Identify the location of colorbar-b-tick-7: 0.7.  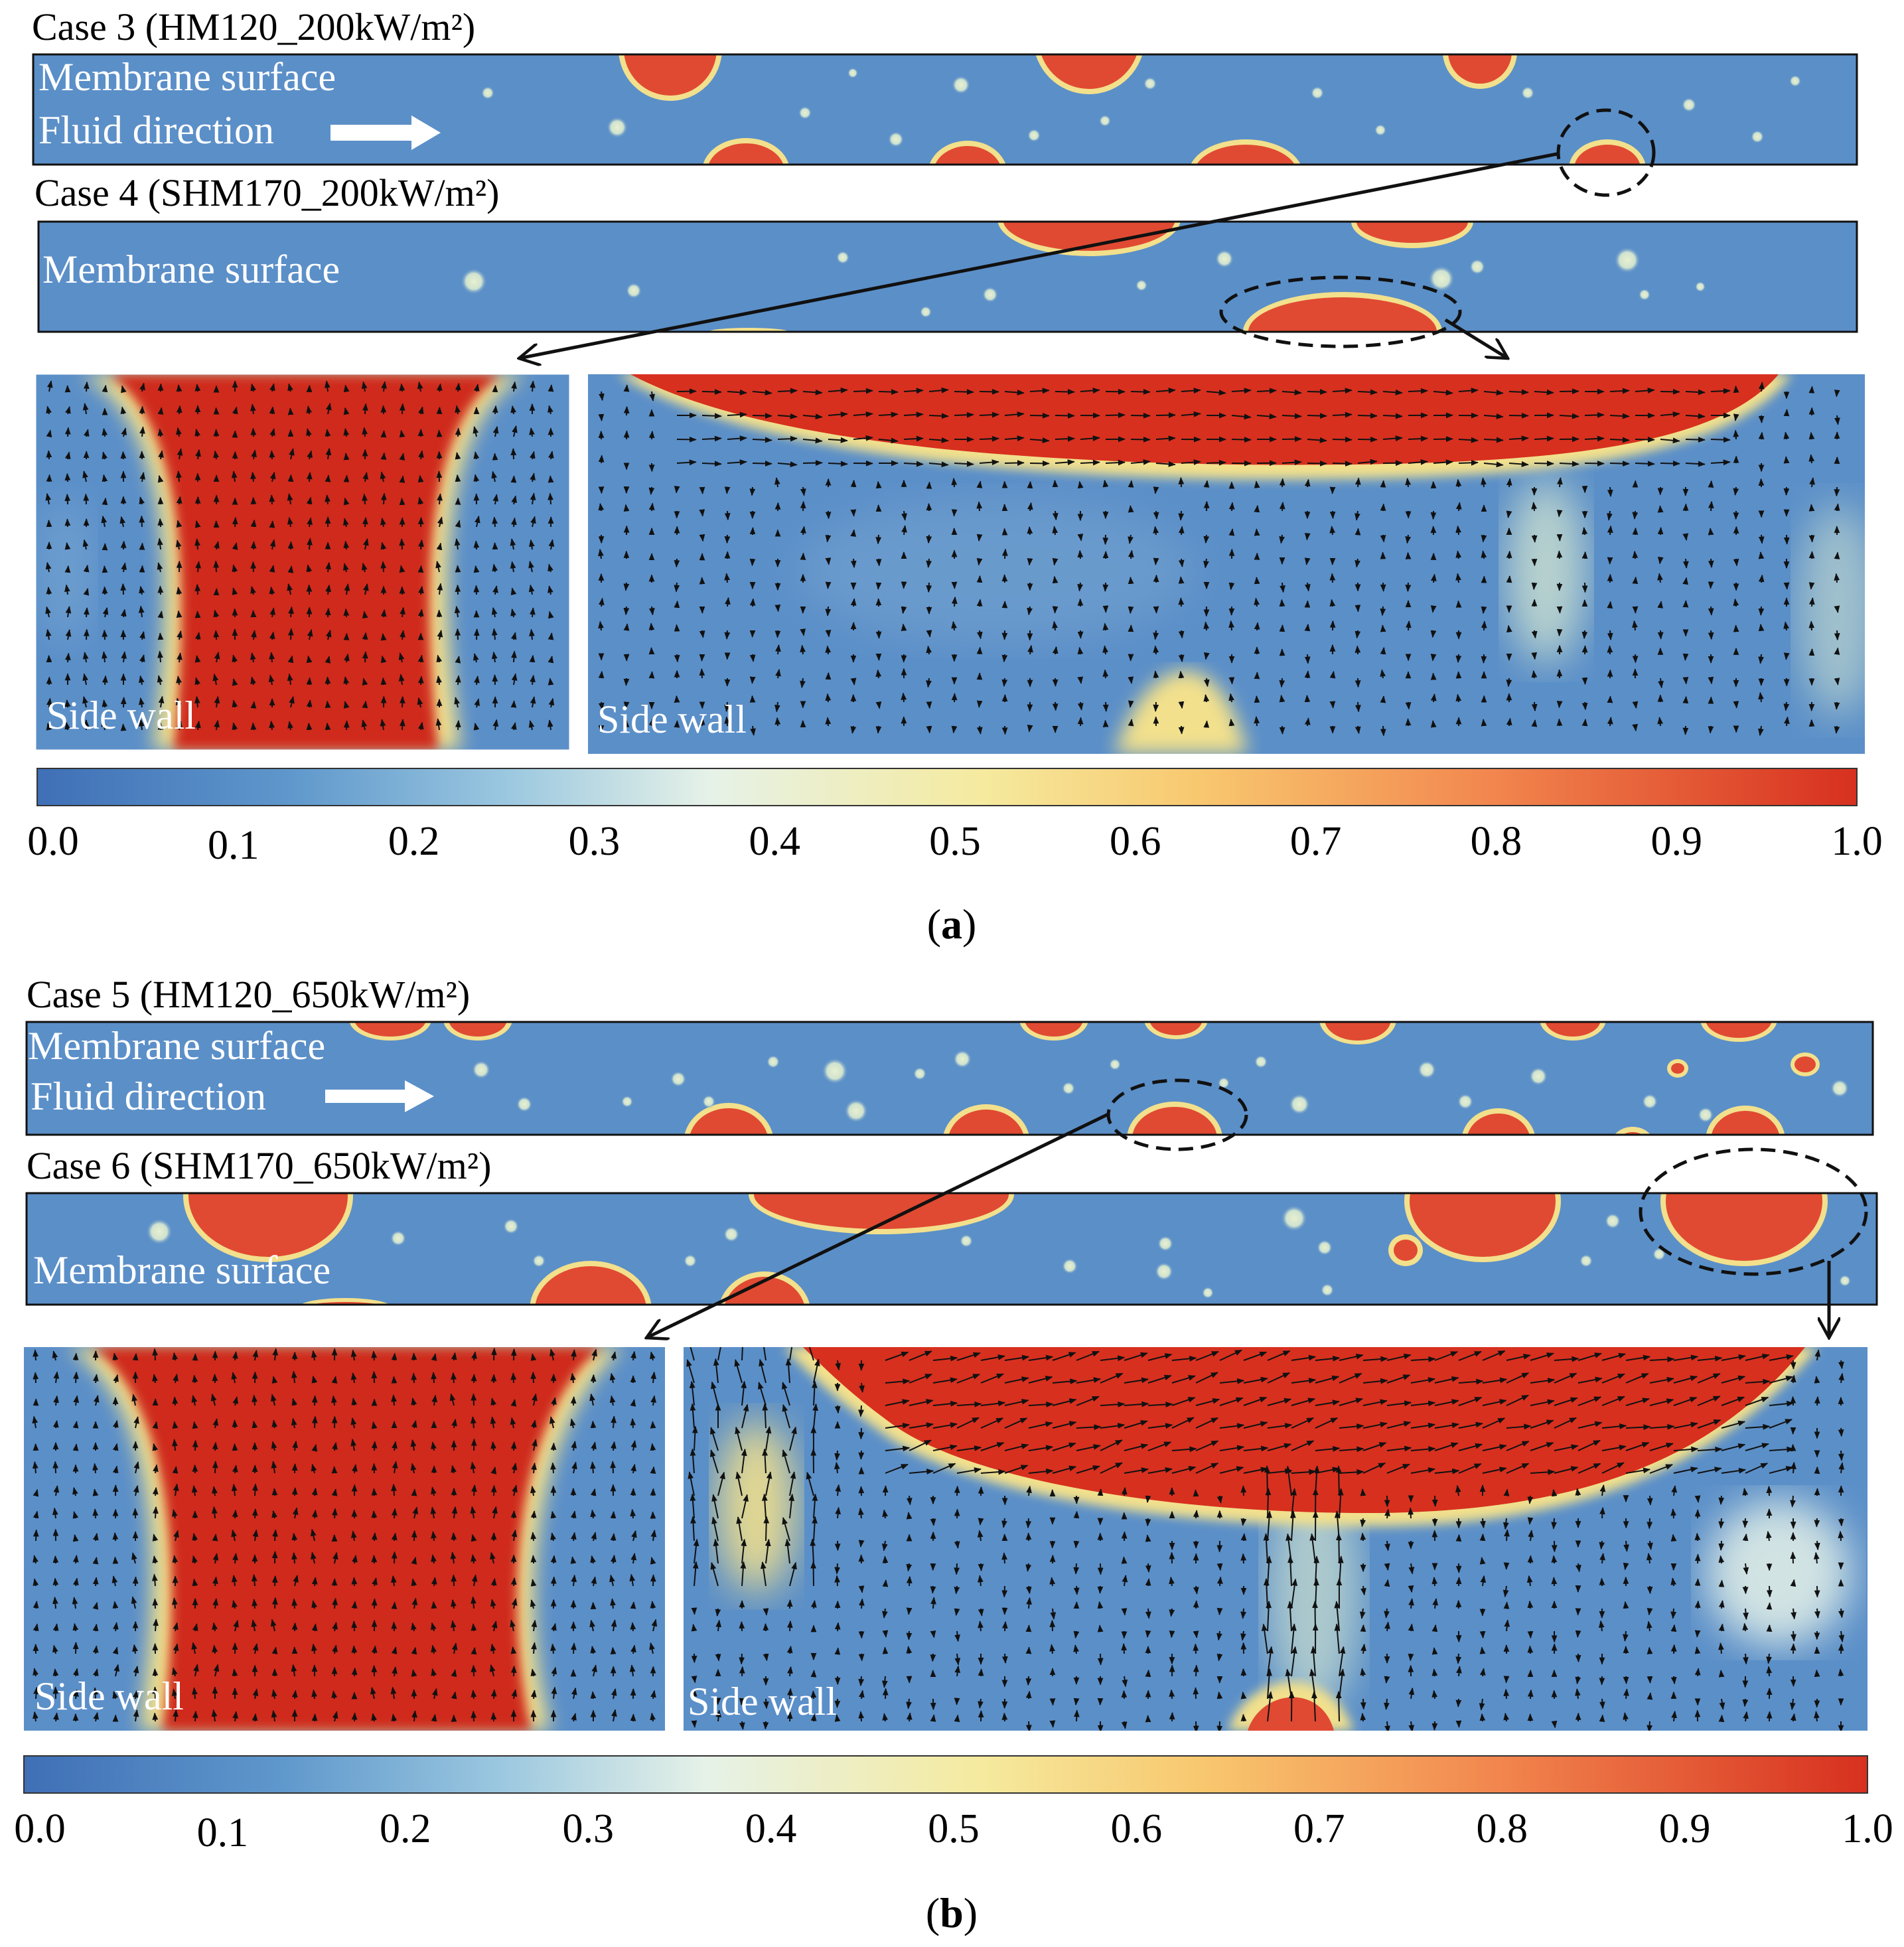
(1319, 1828).